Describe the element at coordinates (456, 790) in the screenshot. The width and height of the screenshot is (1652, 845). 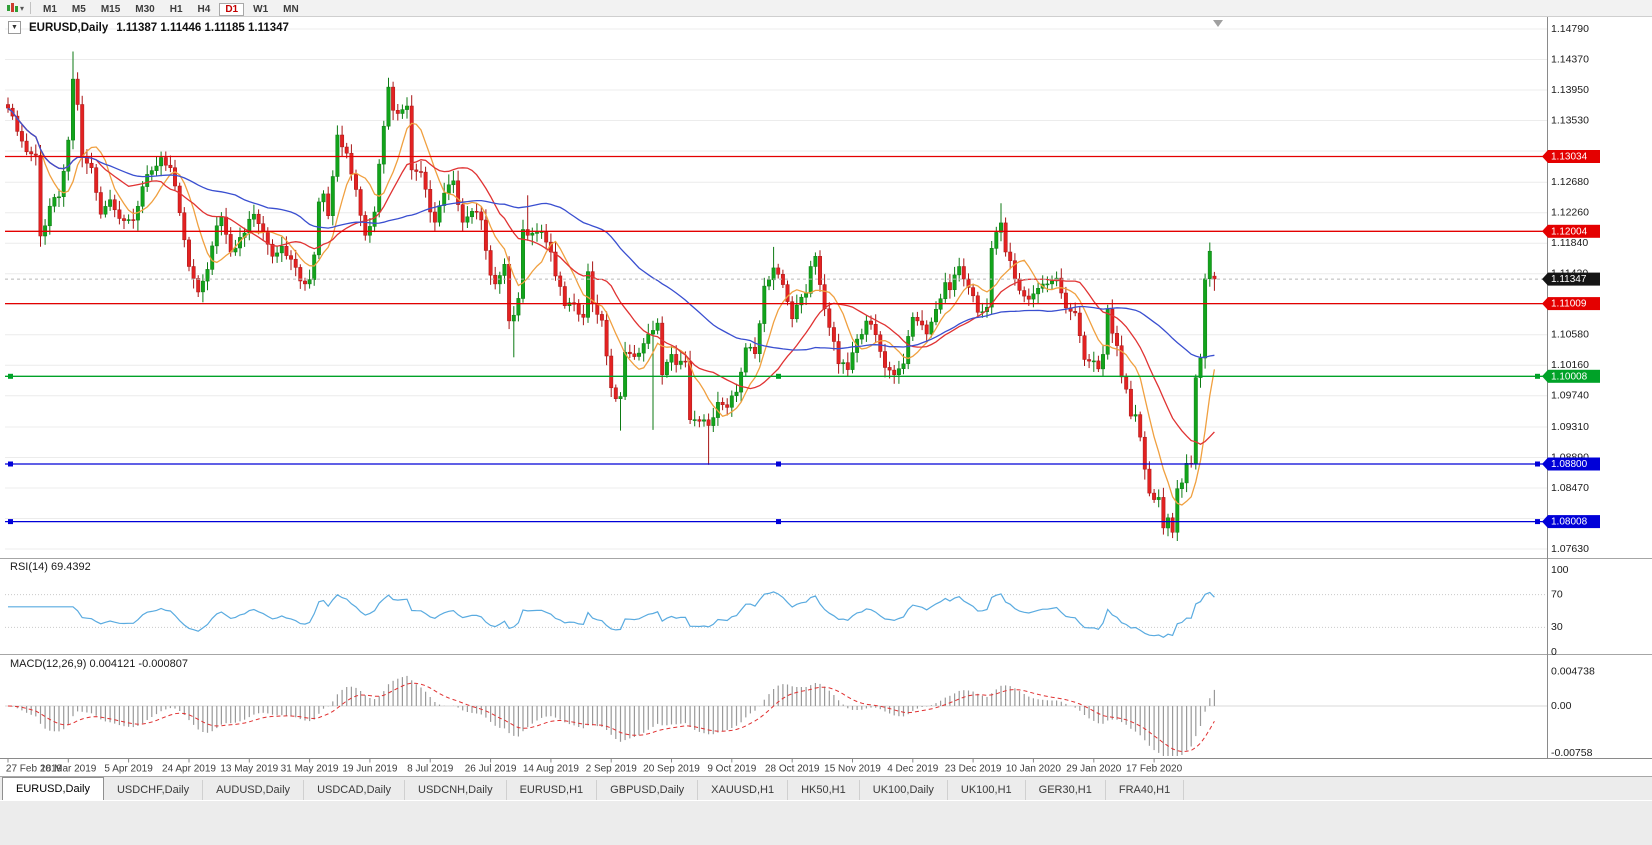
I see `chart-tab-usdcnh-daily: USDCNH,Daily` at that location.